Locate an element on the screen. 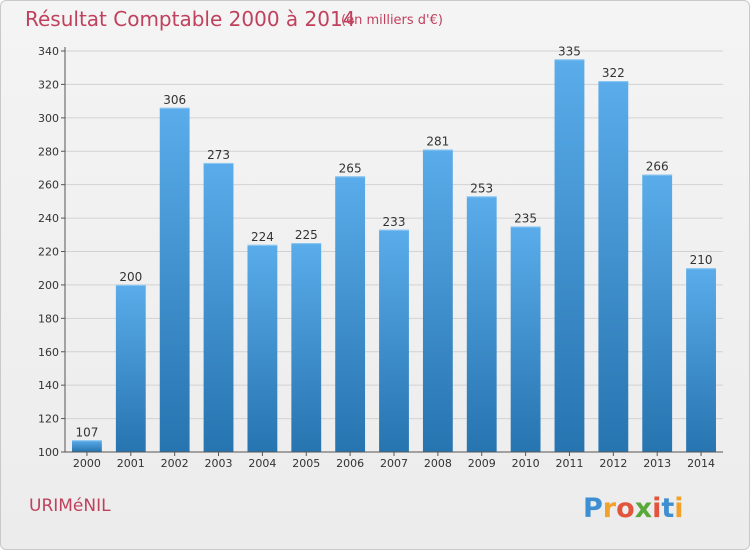 Image resolution: width=750 pixels, height=550 pixels. y-tick-label: 280 is located at coordinates (48, 151).